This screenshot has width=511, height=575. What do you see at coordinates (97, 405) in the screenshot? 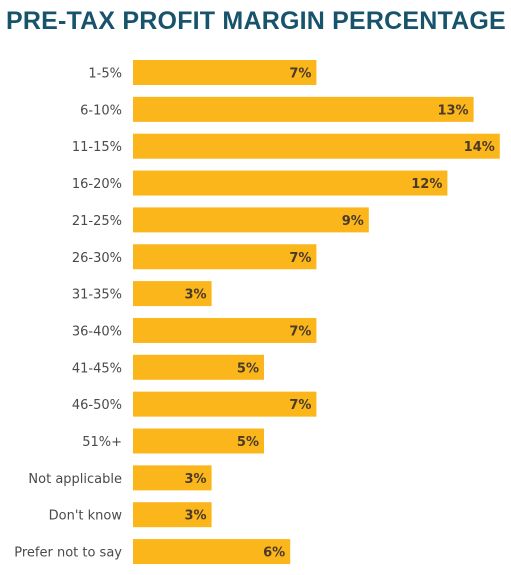
I see `category-label: 46-50%` at bounding box center [97, 405].